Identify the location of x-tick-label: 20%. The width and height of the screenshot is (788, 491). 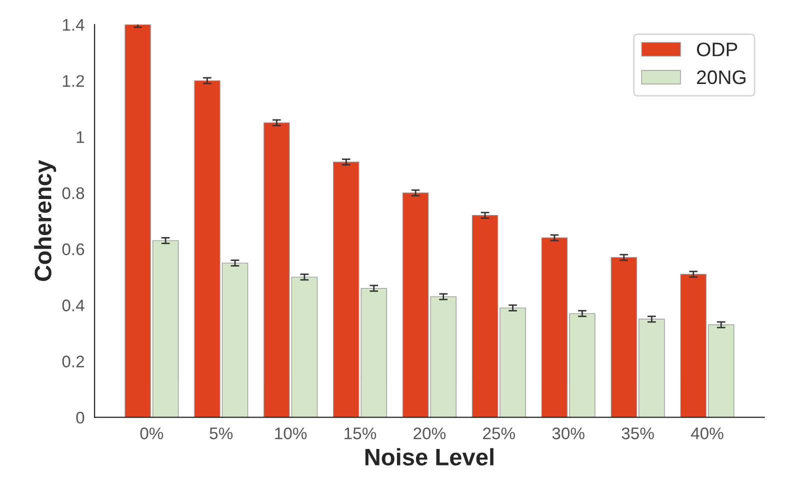
(430, 434).